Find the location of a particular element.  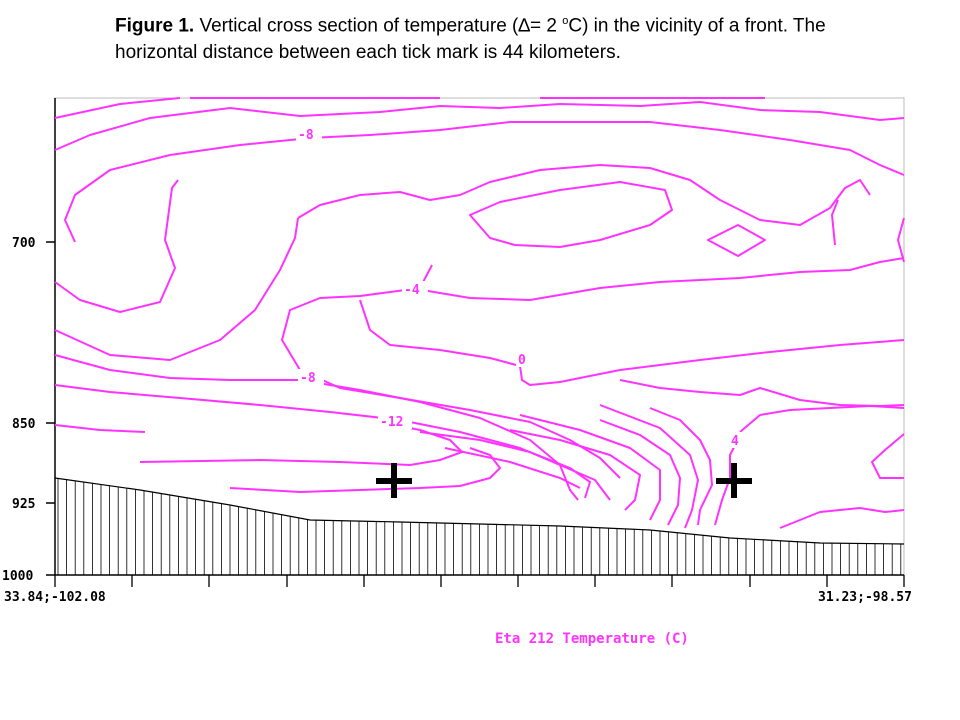

warm-side-marker is located at coordinates (734, 480).